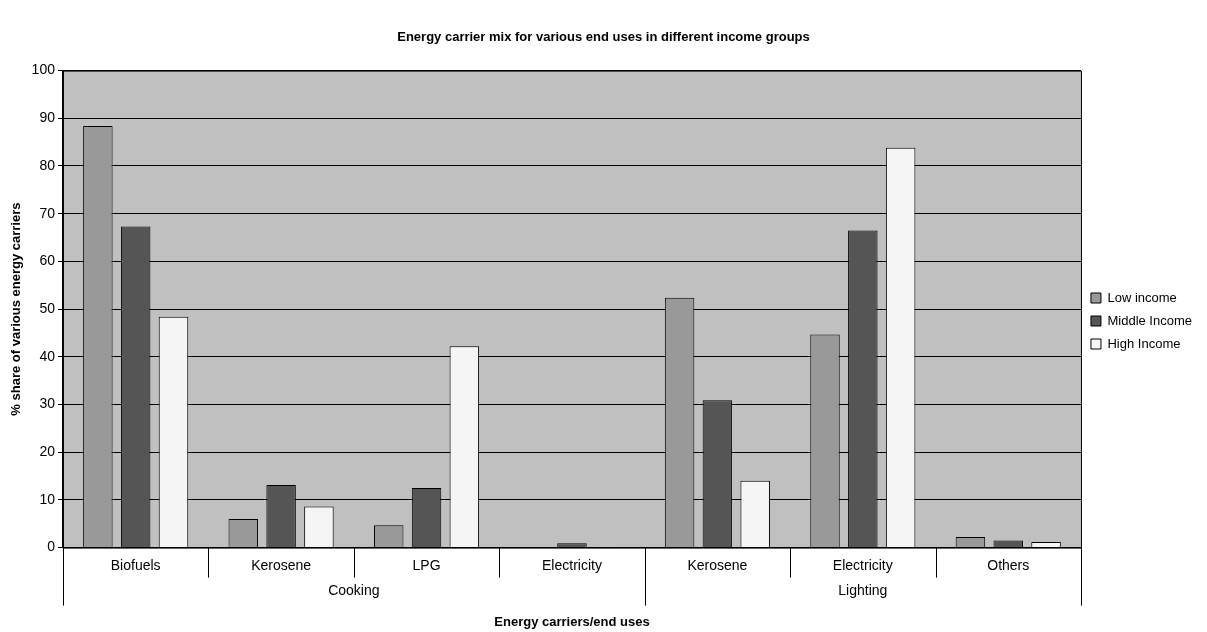 This screenshot has width=1207, height=632. What do you see at coordinates (426, 564) in the screenshot?
I see `x-tick-label: LPG` at bounding box center [426, 564].